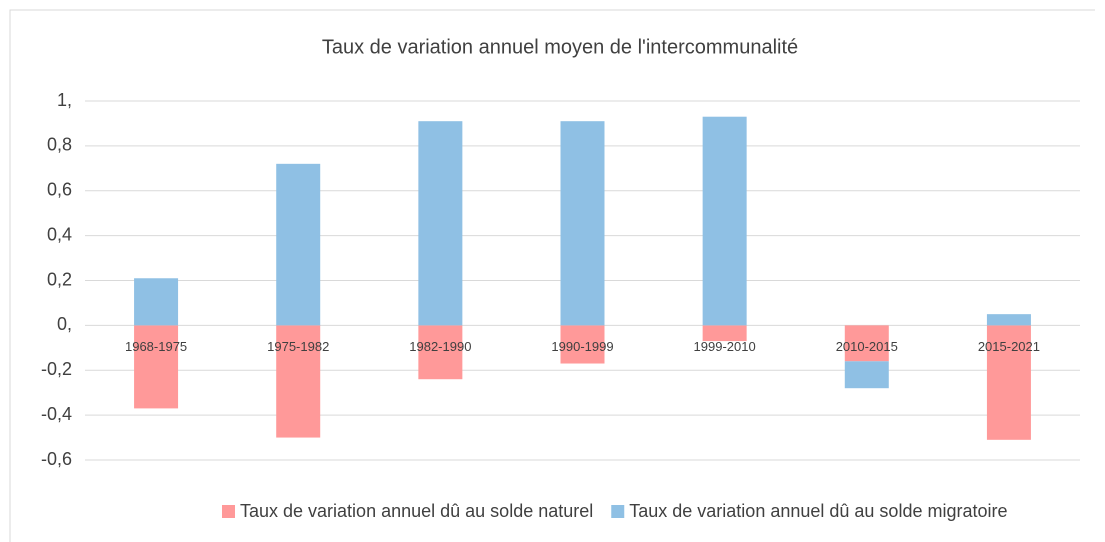 Image resolution: width=1105 pixels, height=542 pixels. What do you see at coordinates (59, 279) in the screenshot?
I see `y-tick-label: 0,2` at bounding box center [59, 279].